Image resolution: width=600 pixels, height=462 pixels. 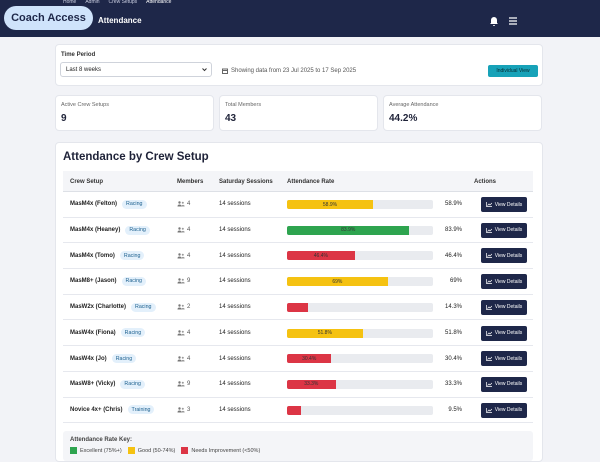 What do you see at coordinates (453, 384) in the screenshot?
I see `rate-text: 33.3%` at bounding box center [453, 384].